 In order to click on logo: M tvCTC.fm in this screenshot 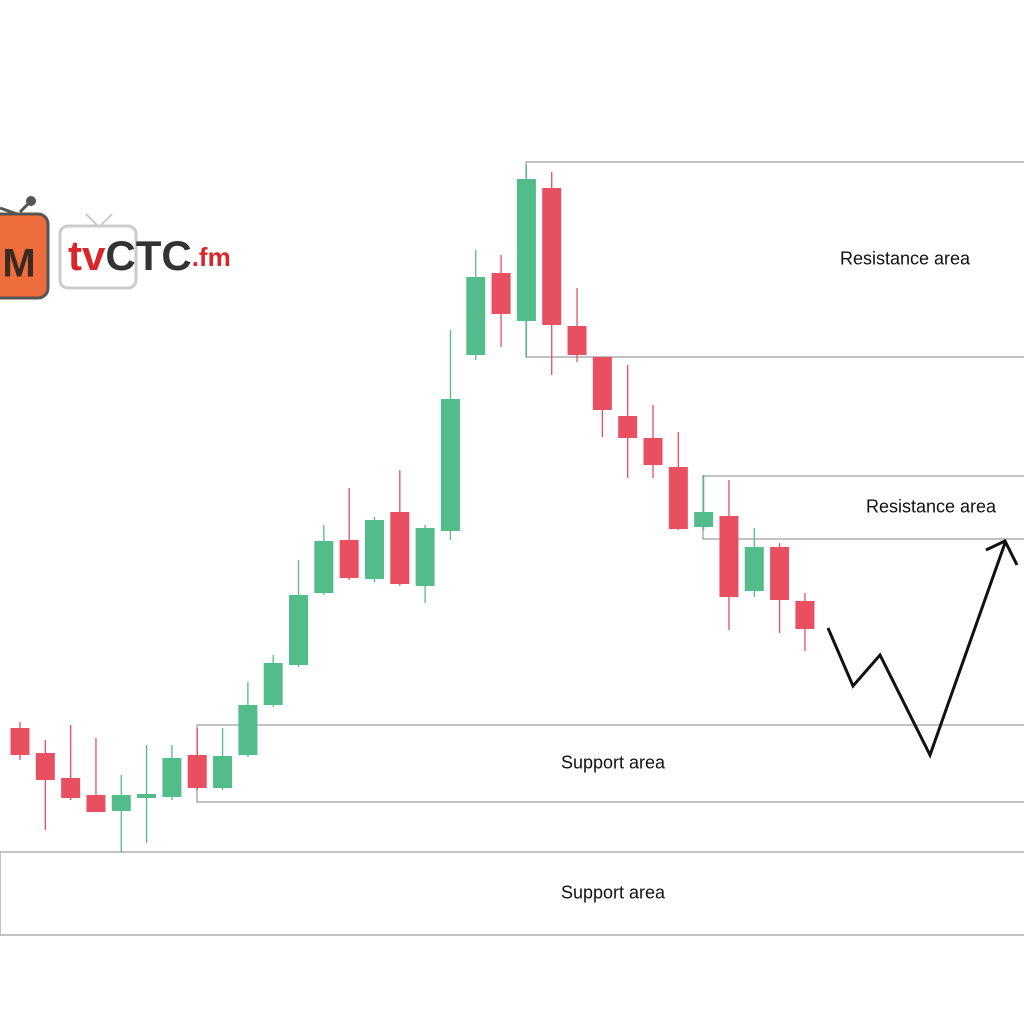, I will do `click(115, 248)`.